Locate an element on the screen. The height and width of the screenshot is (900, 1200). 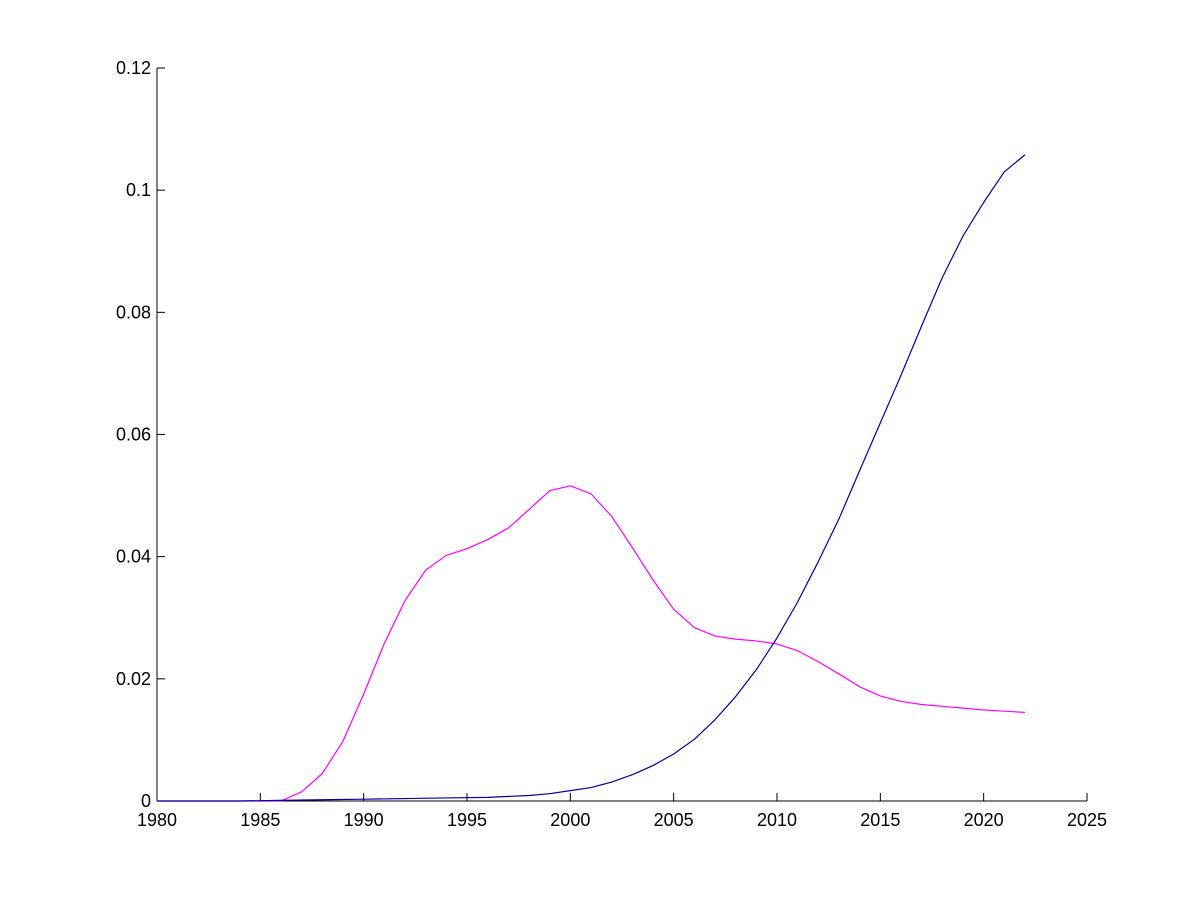
x-tick-label: 1995 is located at coordinates (467, 820).